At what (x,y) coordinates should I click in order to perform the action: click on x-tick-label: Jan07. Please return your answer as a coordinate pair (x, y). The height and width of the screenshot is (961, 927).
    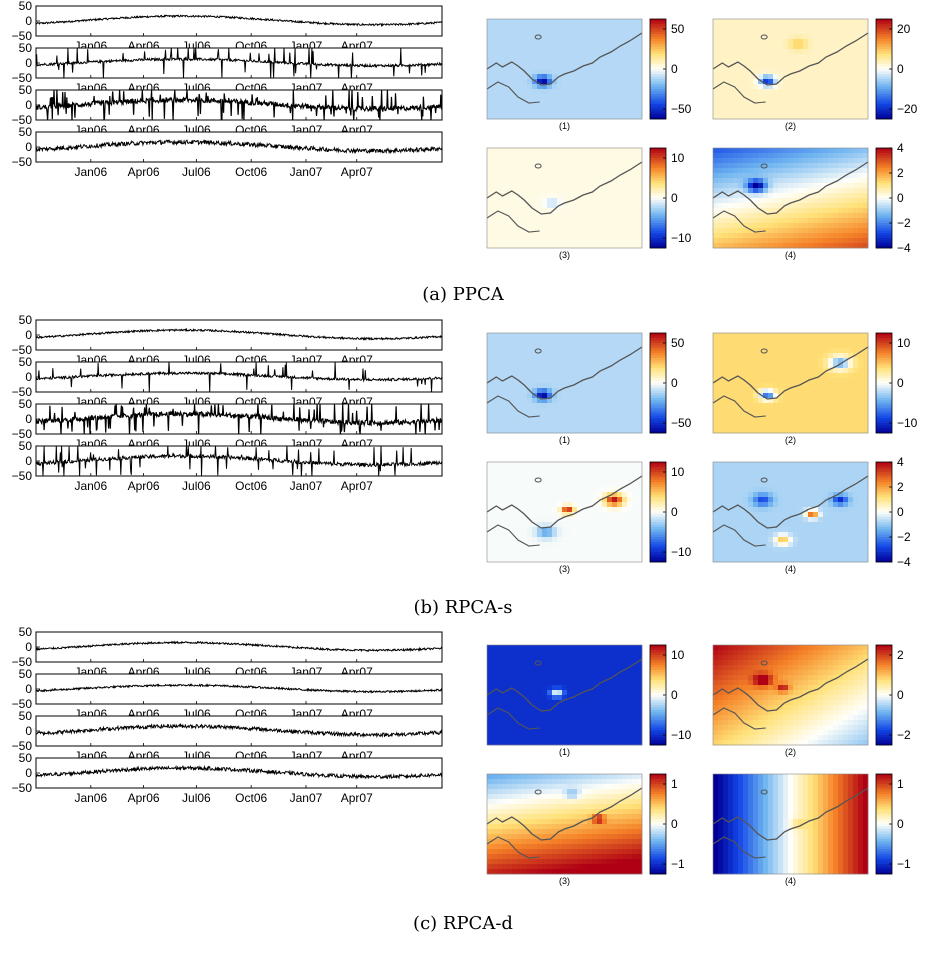
    Looking at the image, I should click on (306, 172).